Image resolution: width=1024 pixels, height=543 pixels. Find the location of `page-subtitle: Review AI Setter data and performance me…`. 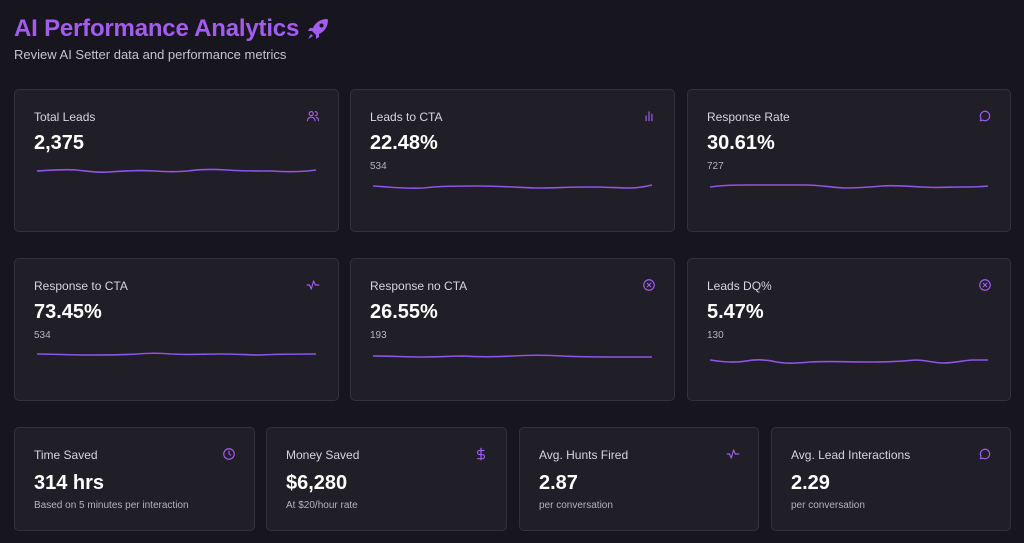

page-subtitle: Review AI Setter data and performance me… is located at coordinates (150, 54).